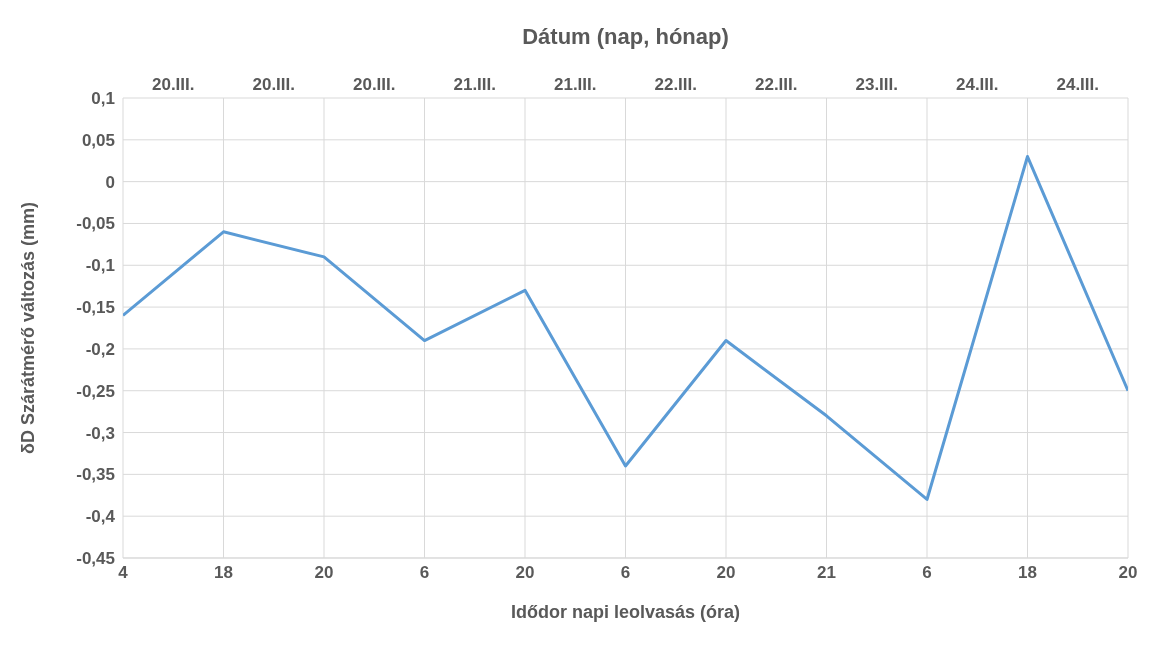  What do you see at coordinates (28, 328) in the screenshot?
I see `y-axis-title: δD Szárátmérő változás (mm)` at bounding box center [28, 328].